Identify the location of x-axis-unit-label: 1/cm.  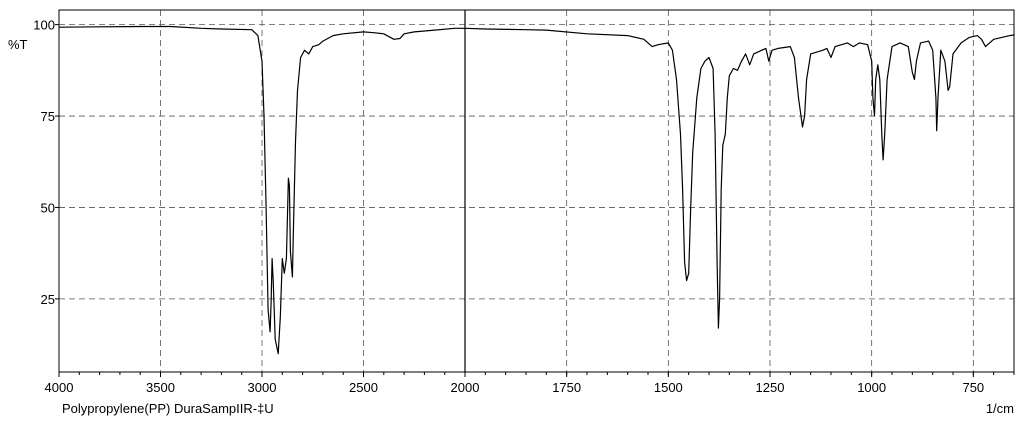
(1000, 408).